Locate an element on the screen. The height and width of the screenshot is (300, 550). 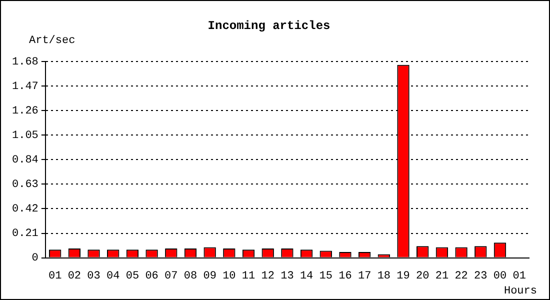
x-tick-label: 02 is located at coordinates (75, 276).